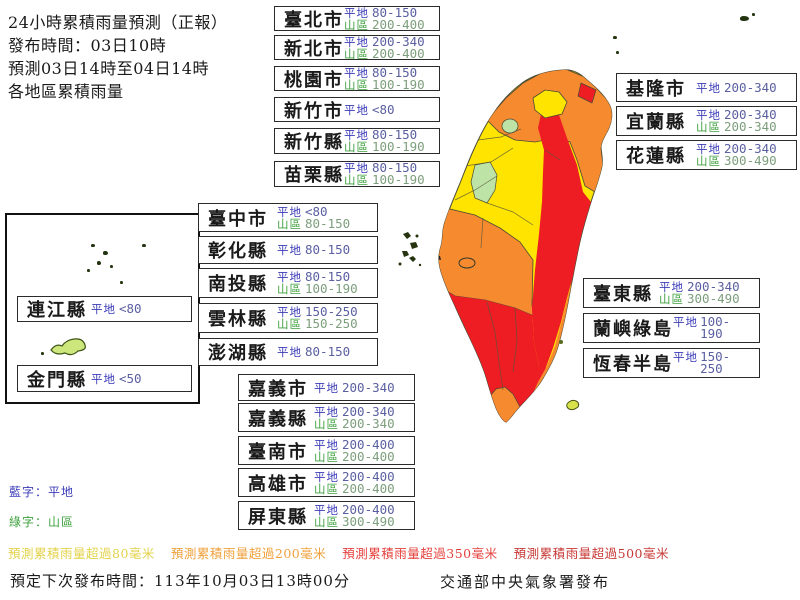  I want to click on region-box-yilan-county: 宜蘭縣 平地 200-340 山區 200-340, so click(706, 121).